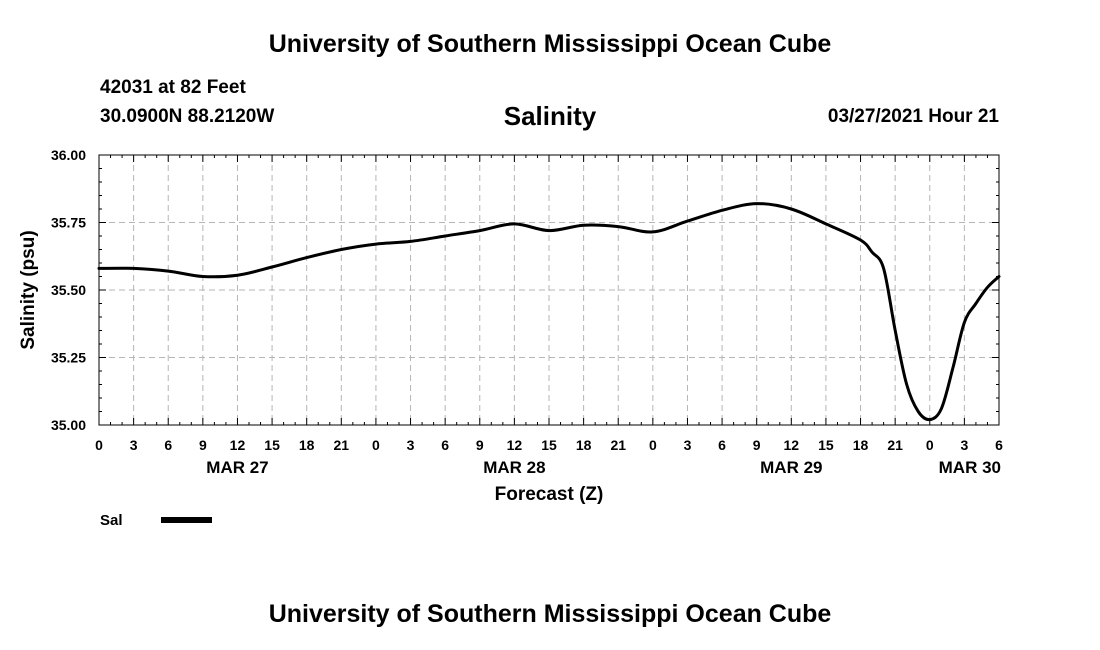 The width and height of the screenshot is (1100, 650). What do you see at coordinates (68, 358) in the screenshot?
I see `y-tick-label: 35.25` at bounding box center [68, 358].